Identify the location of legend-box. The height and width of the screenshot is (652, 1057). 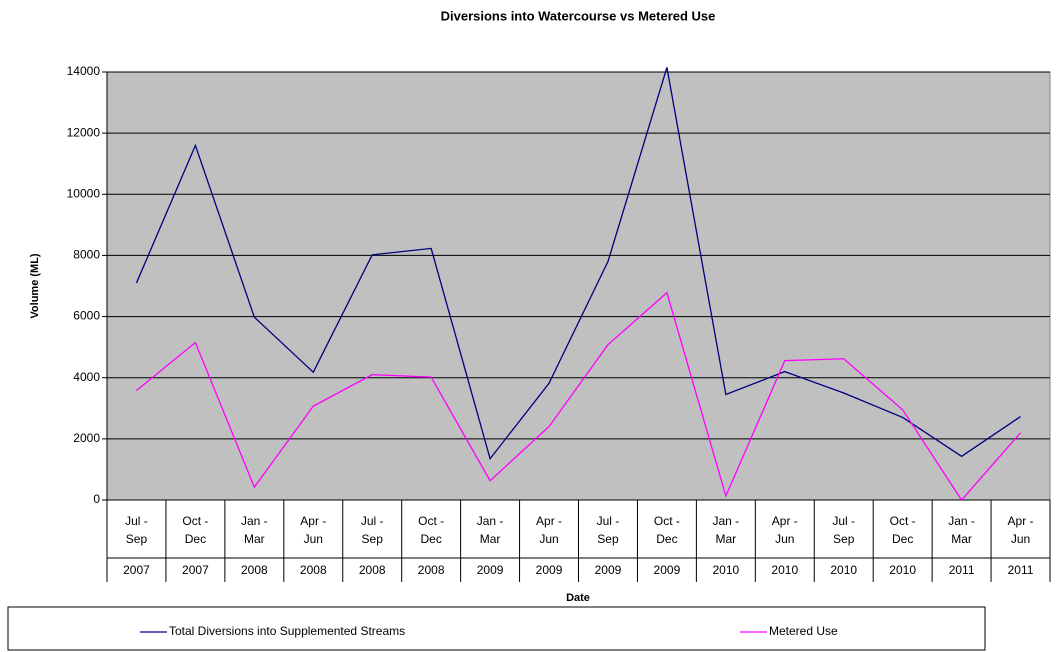
(496, 628).